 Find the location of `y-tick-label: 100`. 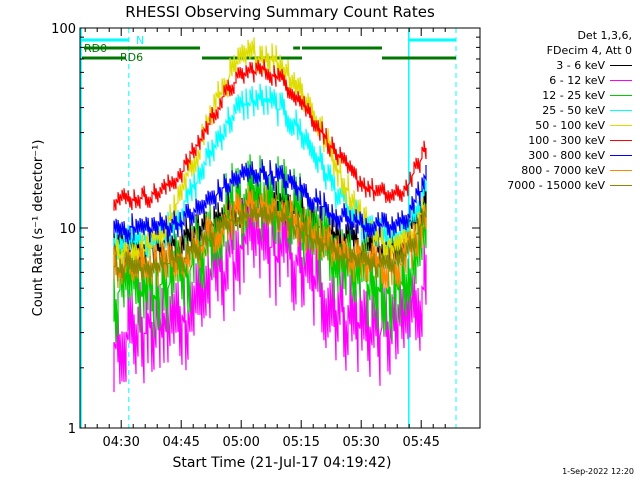

y-tick-label: 100 is located at coordinates (63, 29).